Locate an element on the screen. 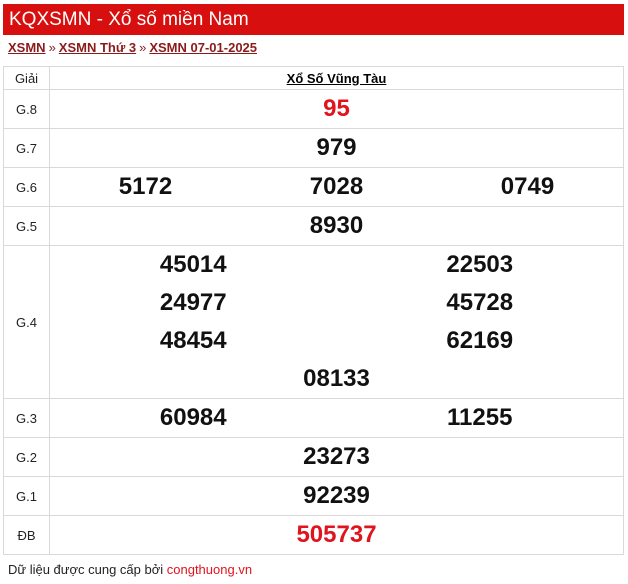 This screenshot has height=584, width=628. prize-label: ĐB is located at coordinates (26, 535).